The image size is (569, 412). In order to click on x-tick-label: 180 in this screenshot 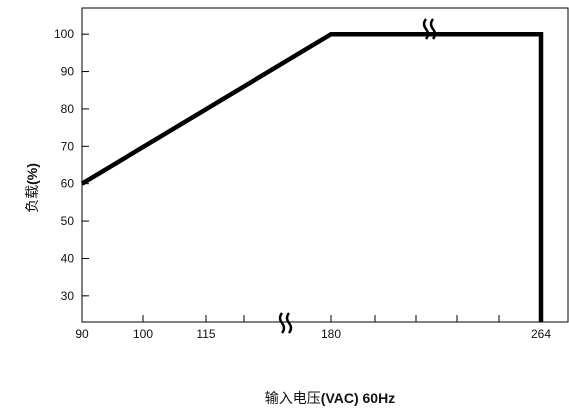, I will do `click(331, 334)`.